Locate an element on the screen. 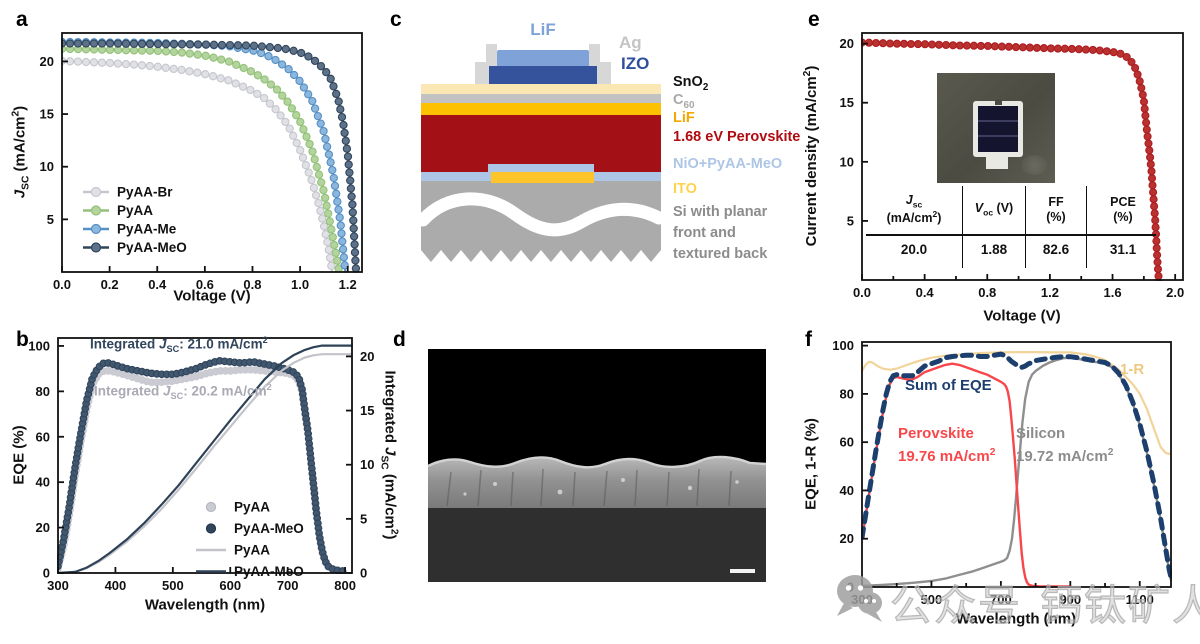 The image size is (1200, 644). table-column: Jsc (mA/cm2) 20.0 is located at coordinates (914, 227).